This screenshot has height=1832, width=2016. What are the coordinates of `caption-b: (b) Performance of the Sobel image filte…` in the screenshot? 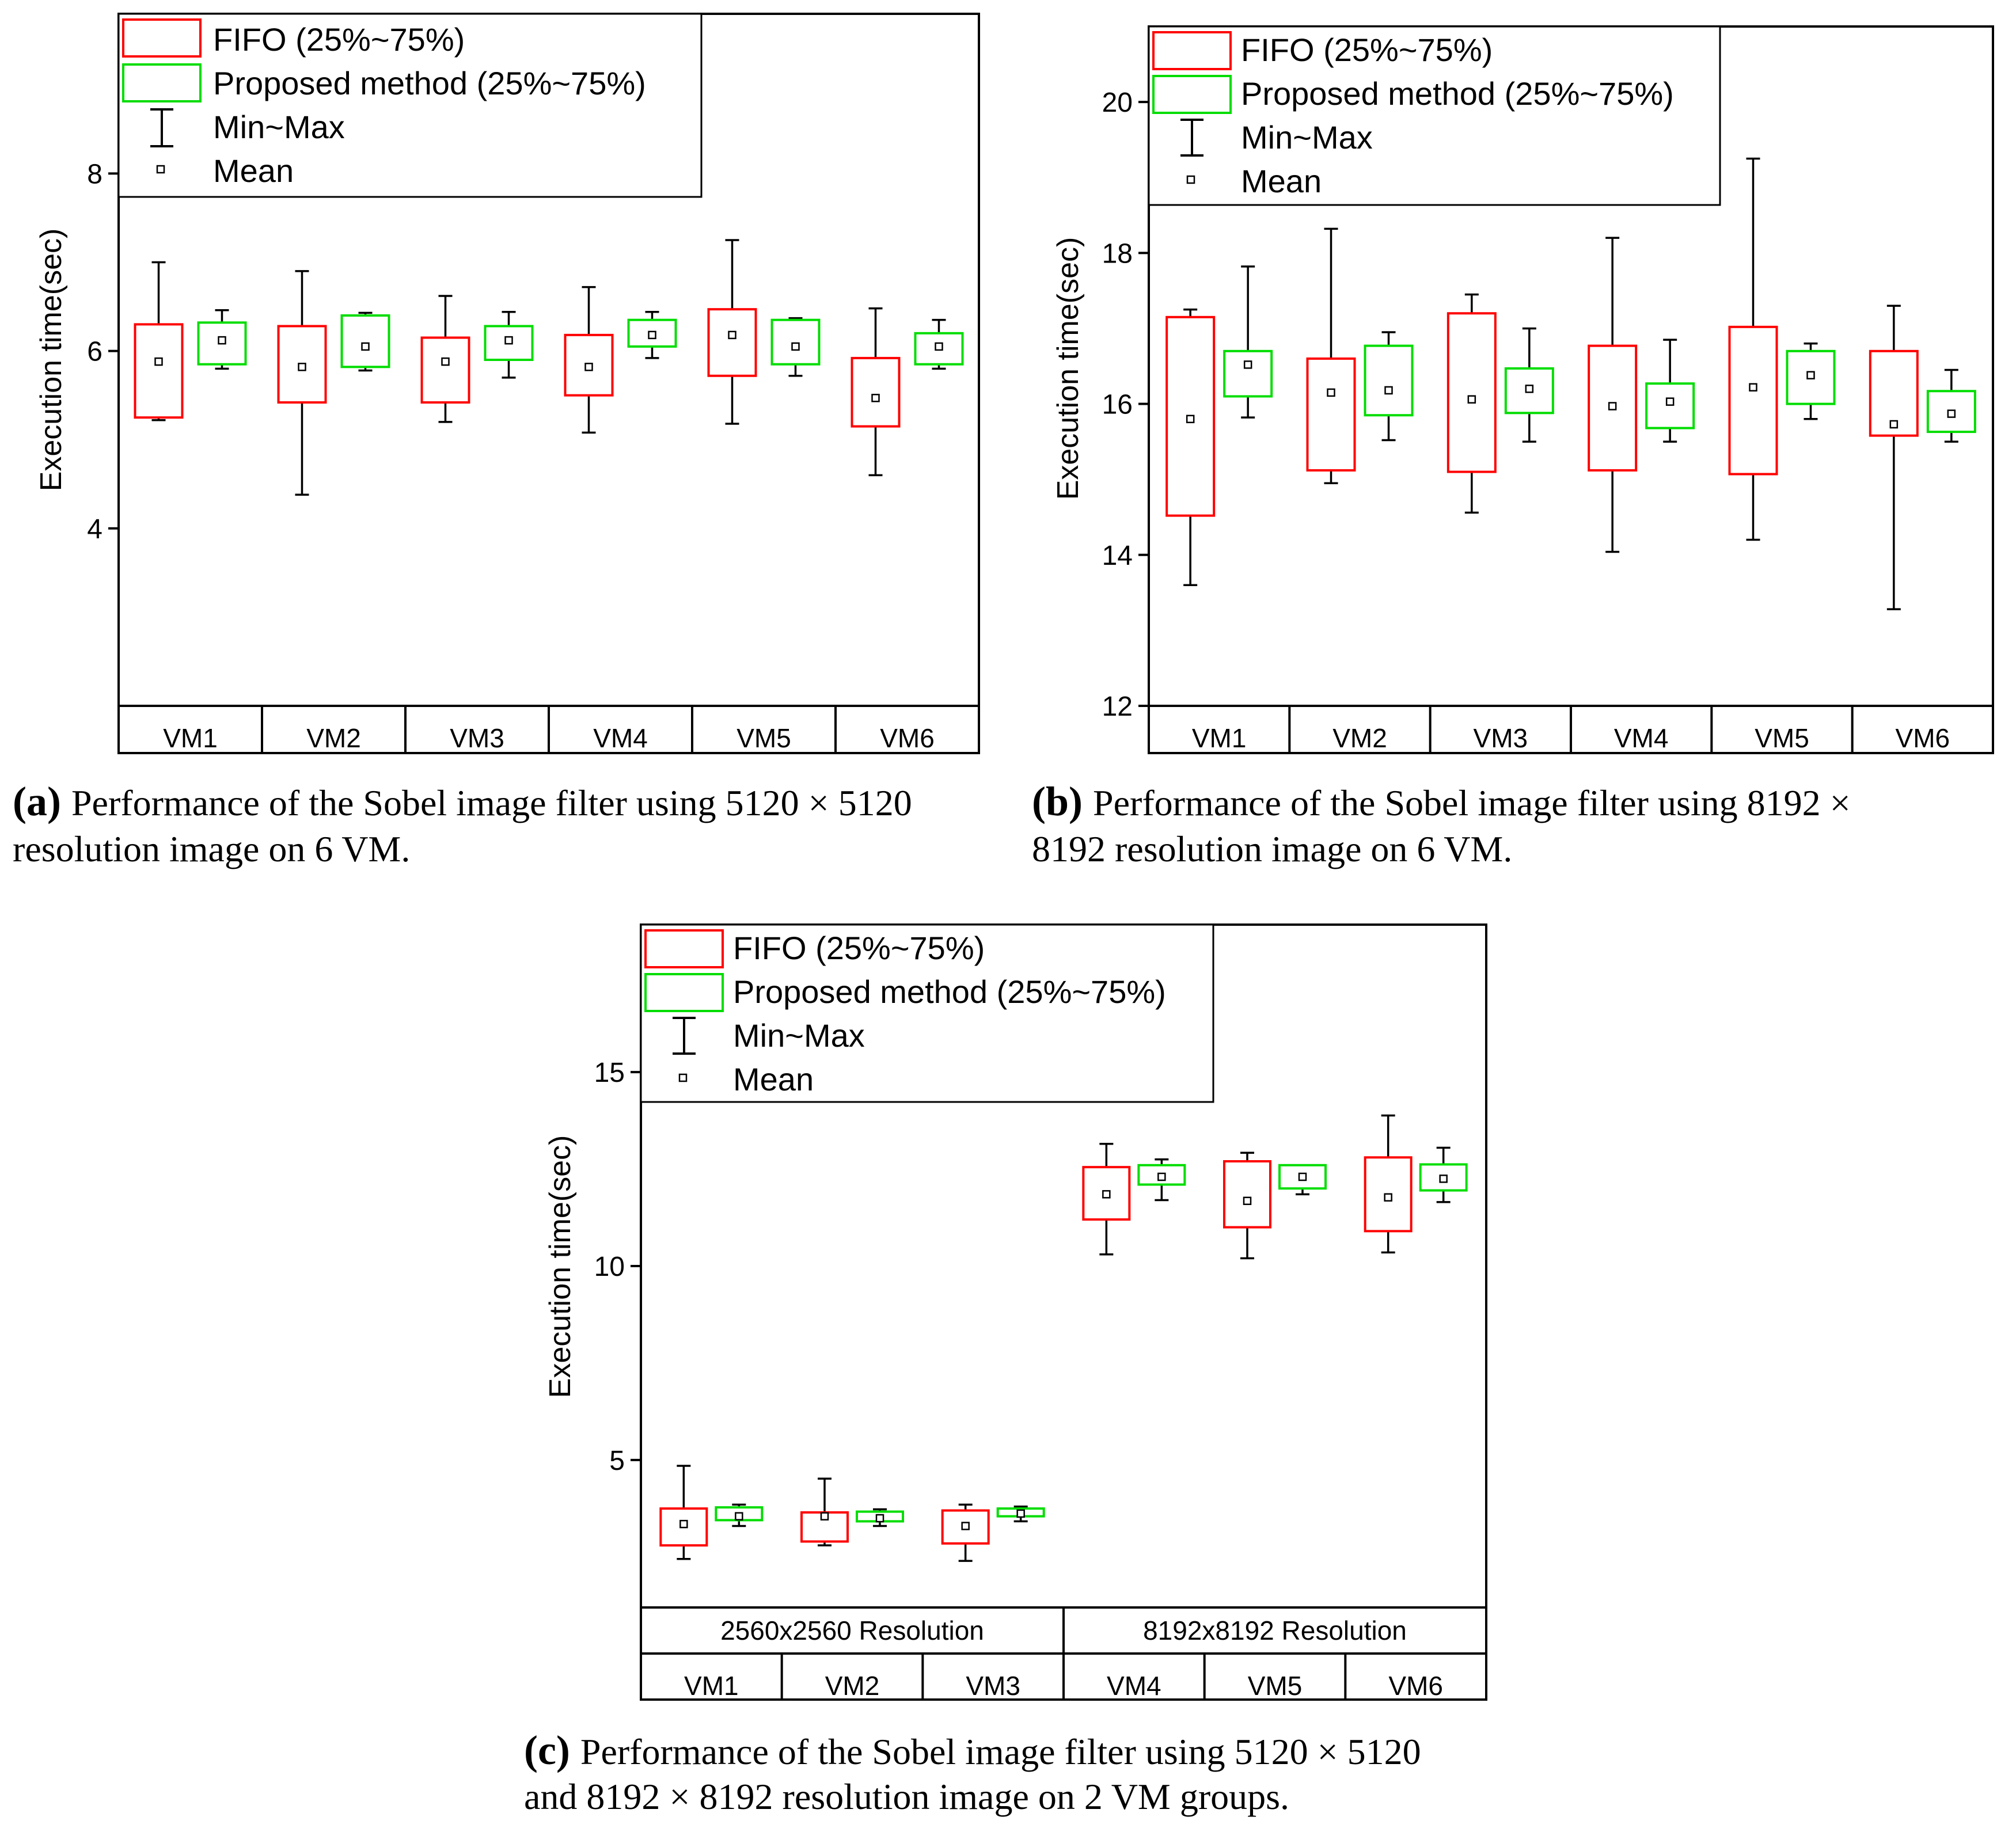 It's located at (1442, 823).